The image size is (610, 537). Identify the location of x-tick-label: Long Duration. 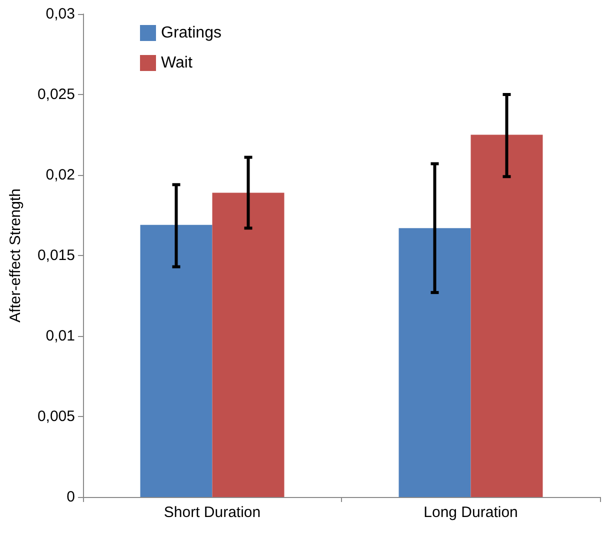
(471, 512).